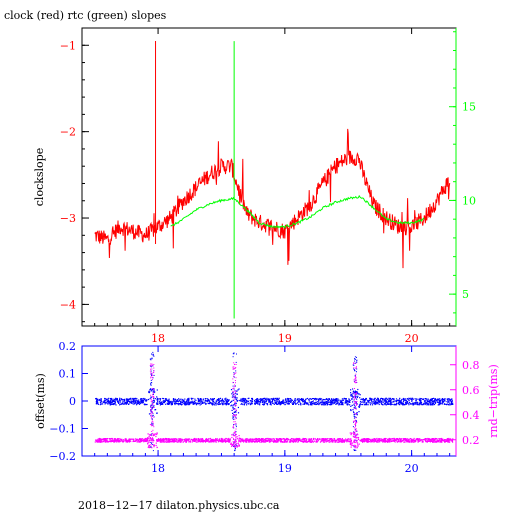 Image resolution: width=512 pixels, height=512 pixels. I want to click on top-y2-tick-label: 15, so click(469, 107).